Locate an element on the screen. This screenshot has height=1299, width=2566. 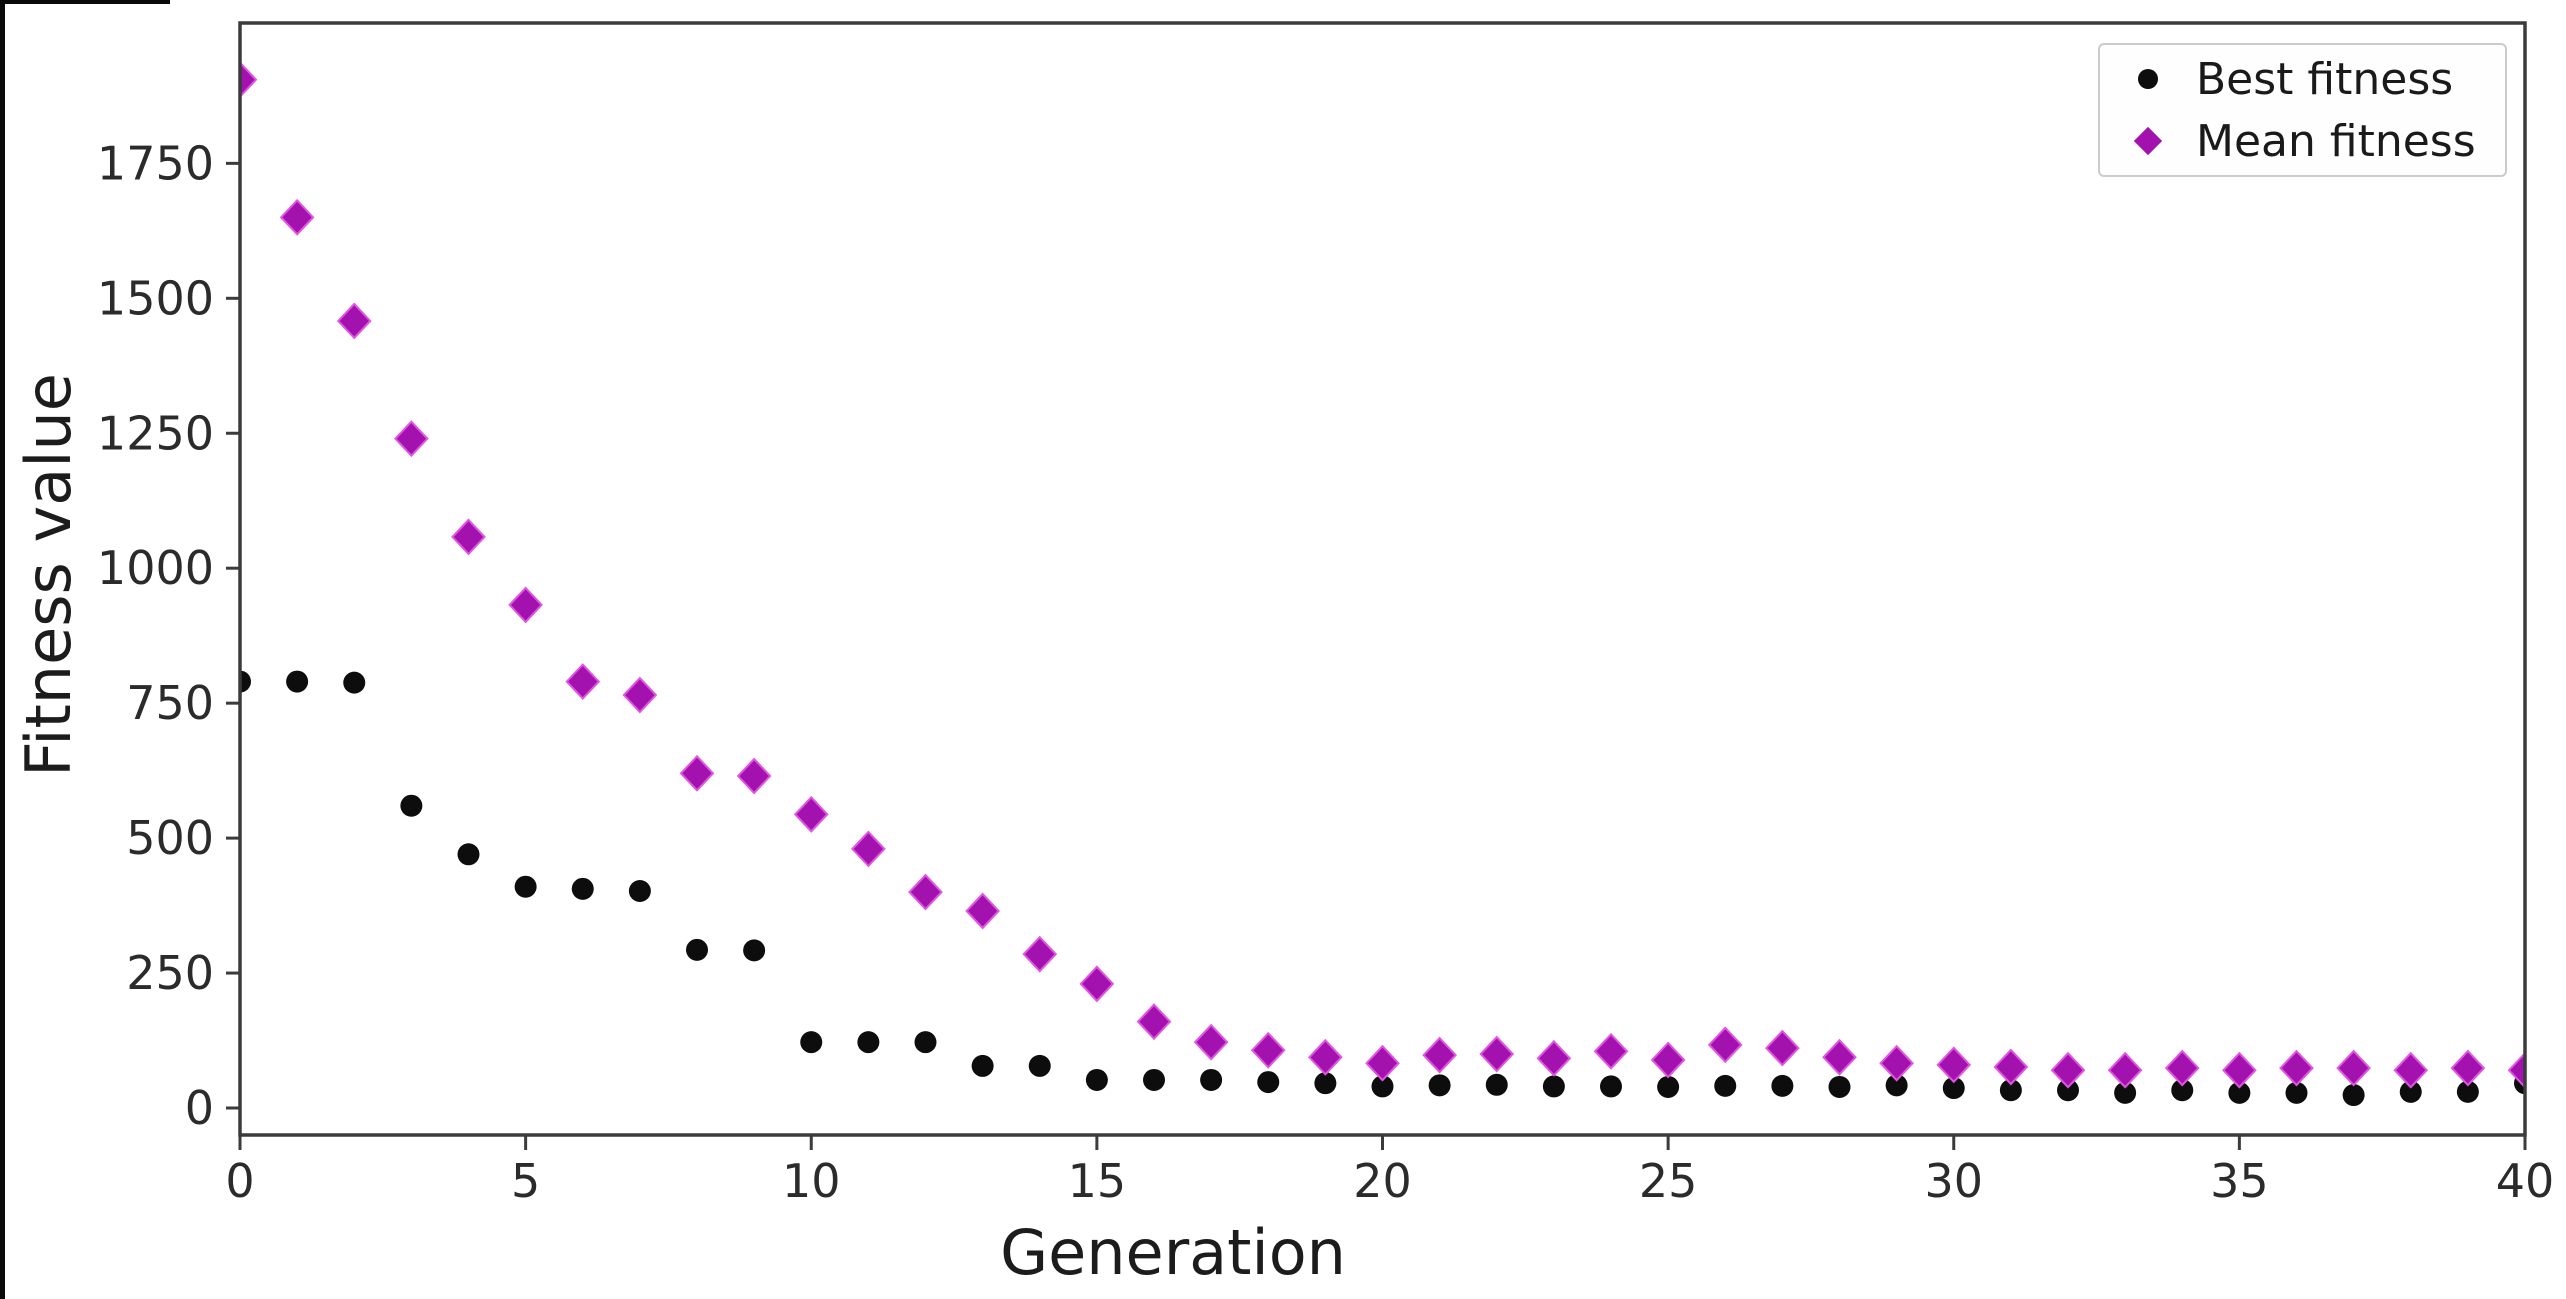
y-axis-title: Fitness value is located at coordinates (48, 575).